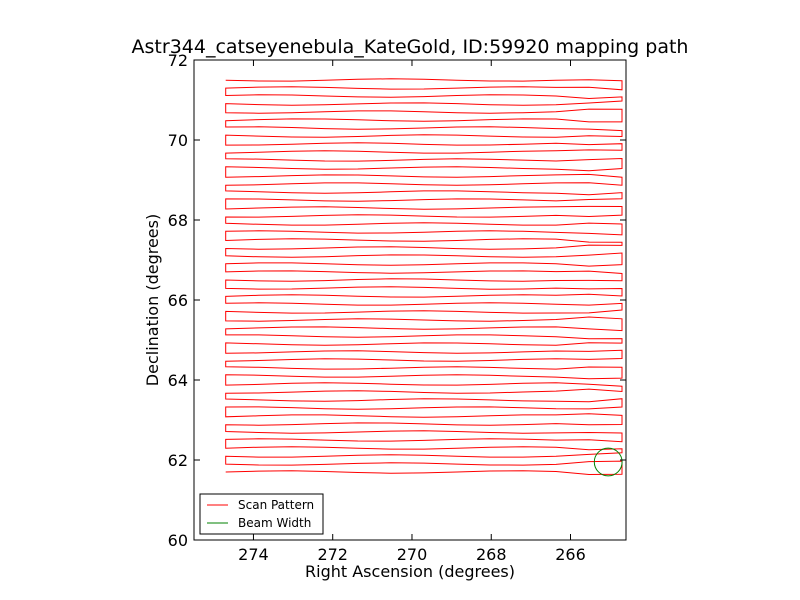 This screenshot has width=800, height=600. I want to click on y-tick-label: 72, so click(178, 60).